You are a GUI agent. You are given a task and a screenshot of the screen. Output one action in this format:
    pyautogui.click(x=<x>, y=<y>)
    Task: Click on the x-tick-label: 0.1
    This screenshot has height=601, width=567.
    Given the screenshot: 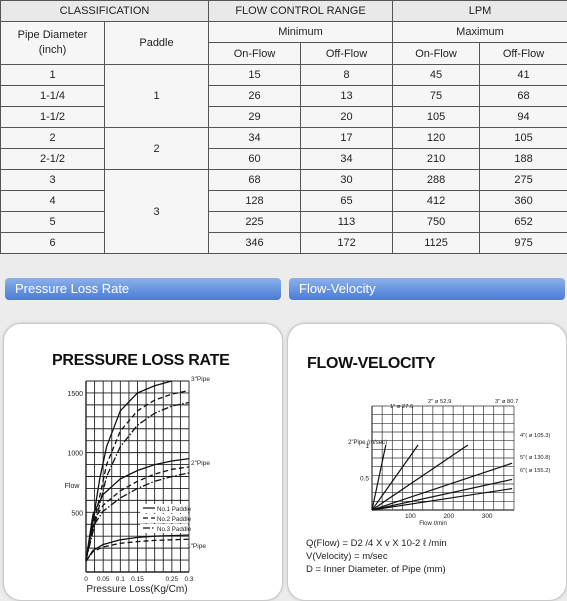 What is the action you would take?
    pyautogui.click(x=120, y=579)
    